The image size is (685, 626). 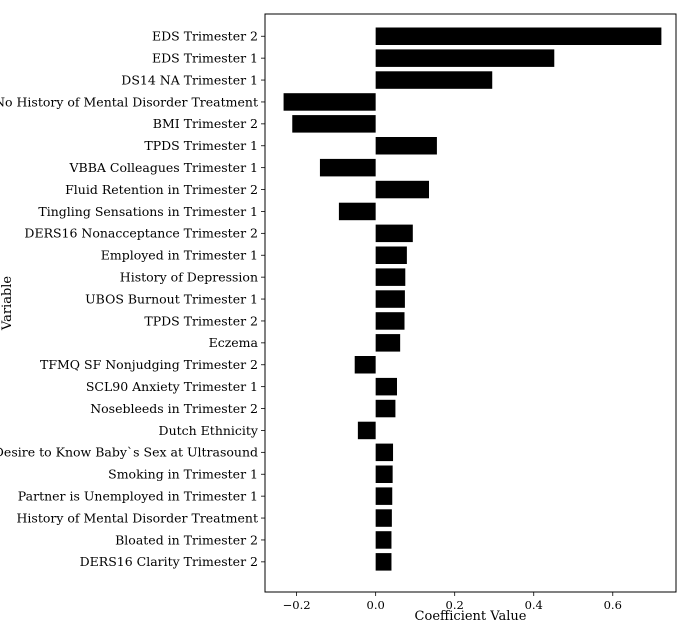 What do you see at coordinates (183, 474) in the screenshot?
I see `category-label: Smoking in Trimester 1` at bounding box center [183, 474].